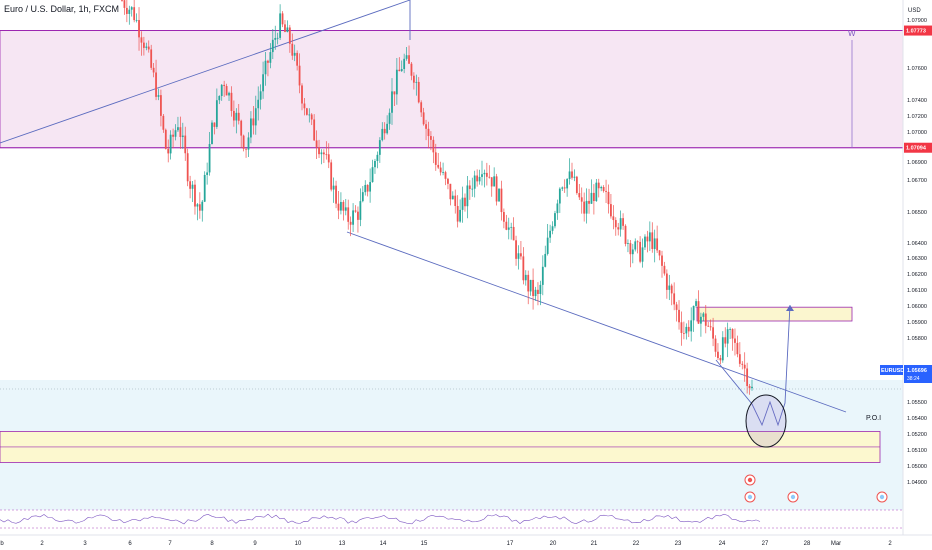 Image resolution: width=932 pixels, height=550 pixels. Describe the element at coordinates (917, 323) in the screenshot. I see `price-tick-label: 1.05900` at that location.